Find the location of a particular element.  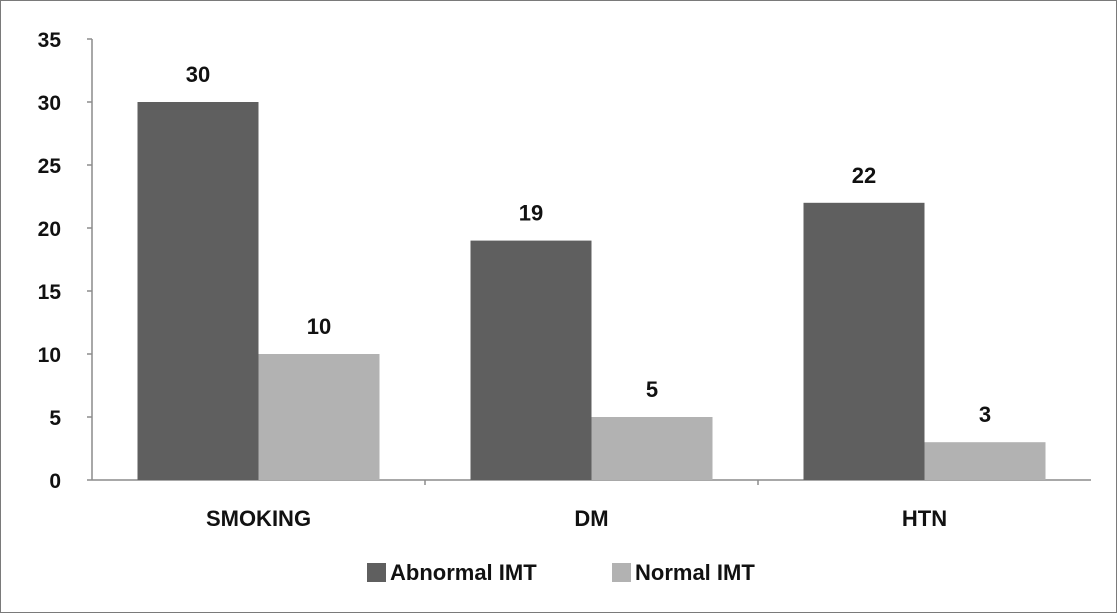

data-label: 22 is located at coordinates (864, 175).